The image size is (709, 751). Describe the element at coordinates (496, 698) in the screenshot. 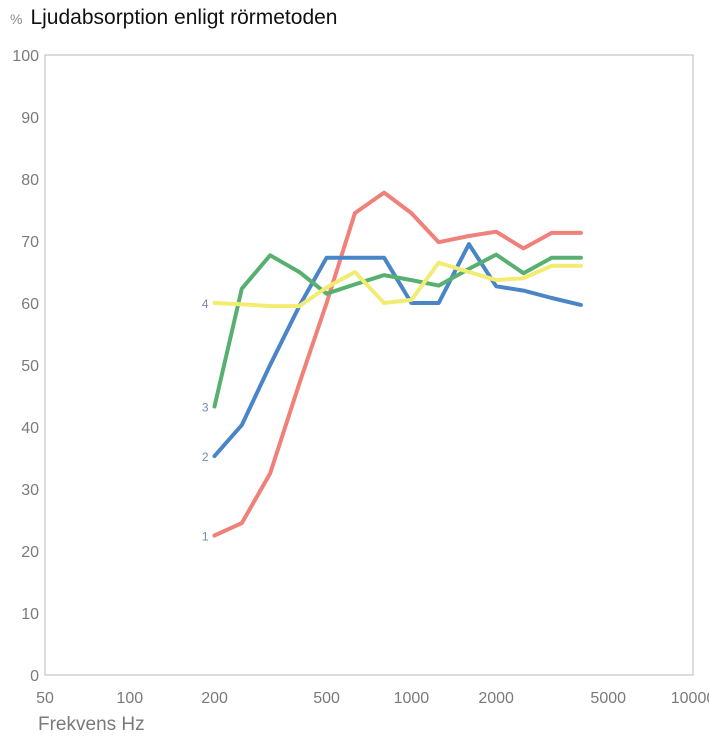

I see `x-tick-label: 2000` at that location.